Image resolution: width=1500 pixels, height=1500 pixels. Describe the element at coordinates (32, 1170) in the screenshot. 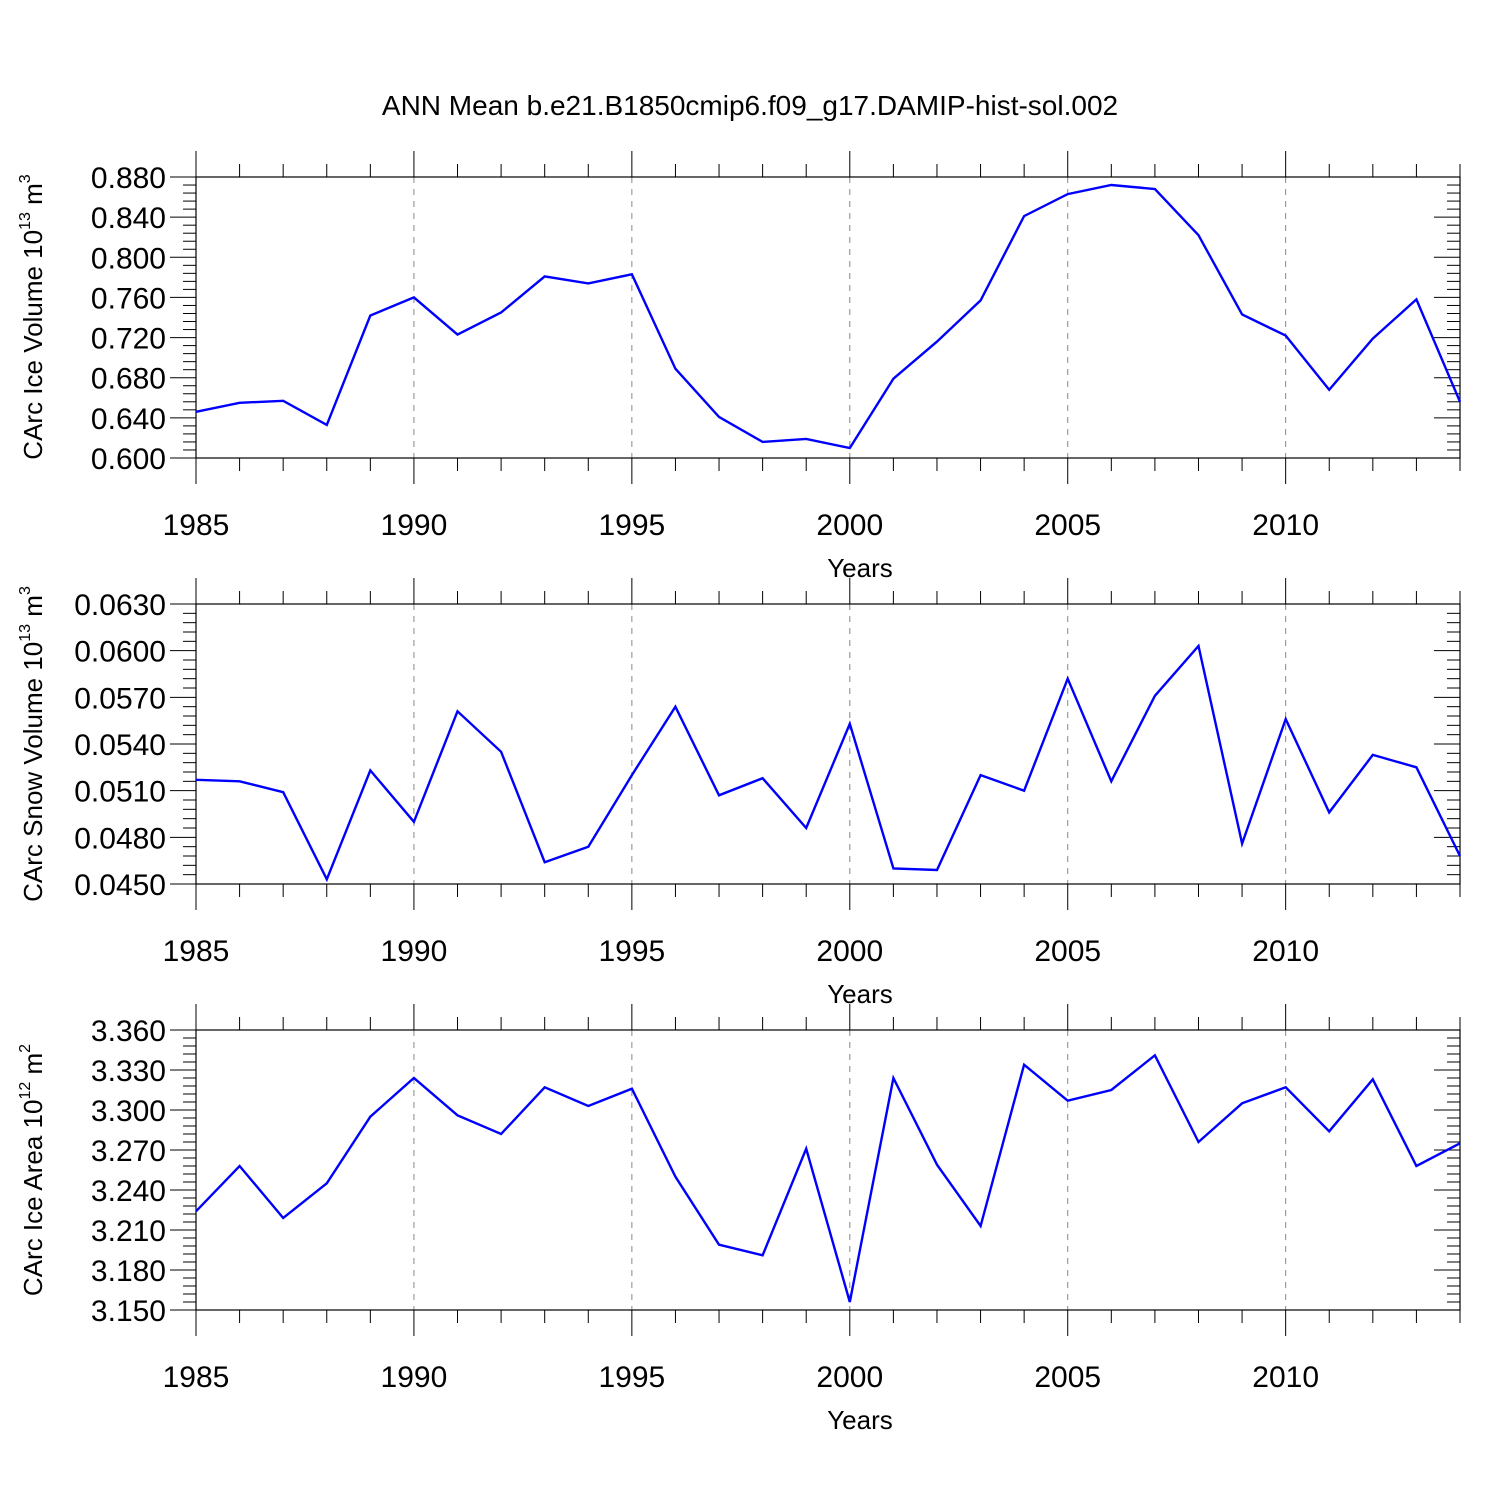

I see `y-axis-title: CArc Ice Area 1012 m2` at that location.